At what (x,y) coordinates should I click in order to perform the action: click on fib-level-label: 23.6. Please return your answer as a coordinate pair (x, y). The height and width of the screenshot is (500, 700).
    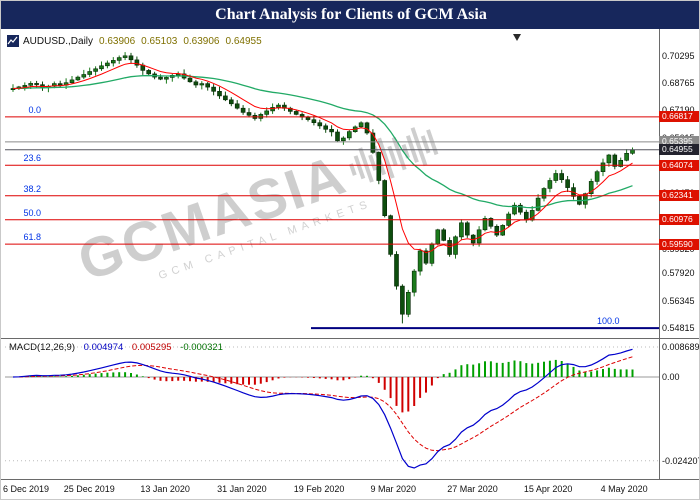
    Looking at the image, I should click on (32, 158).